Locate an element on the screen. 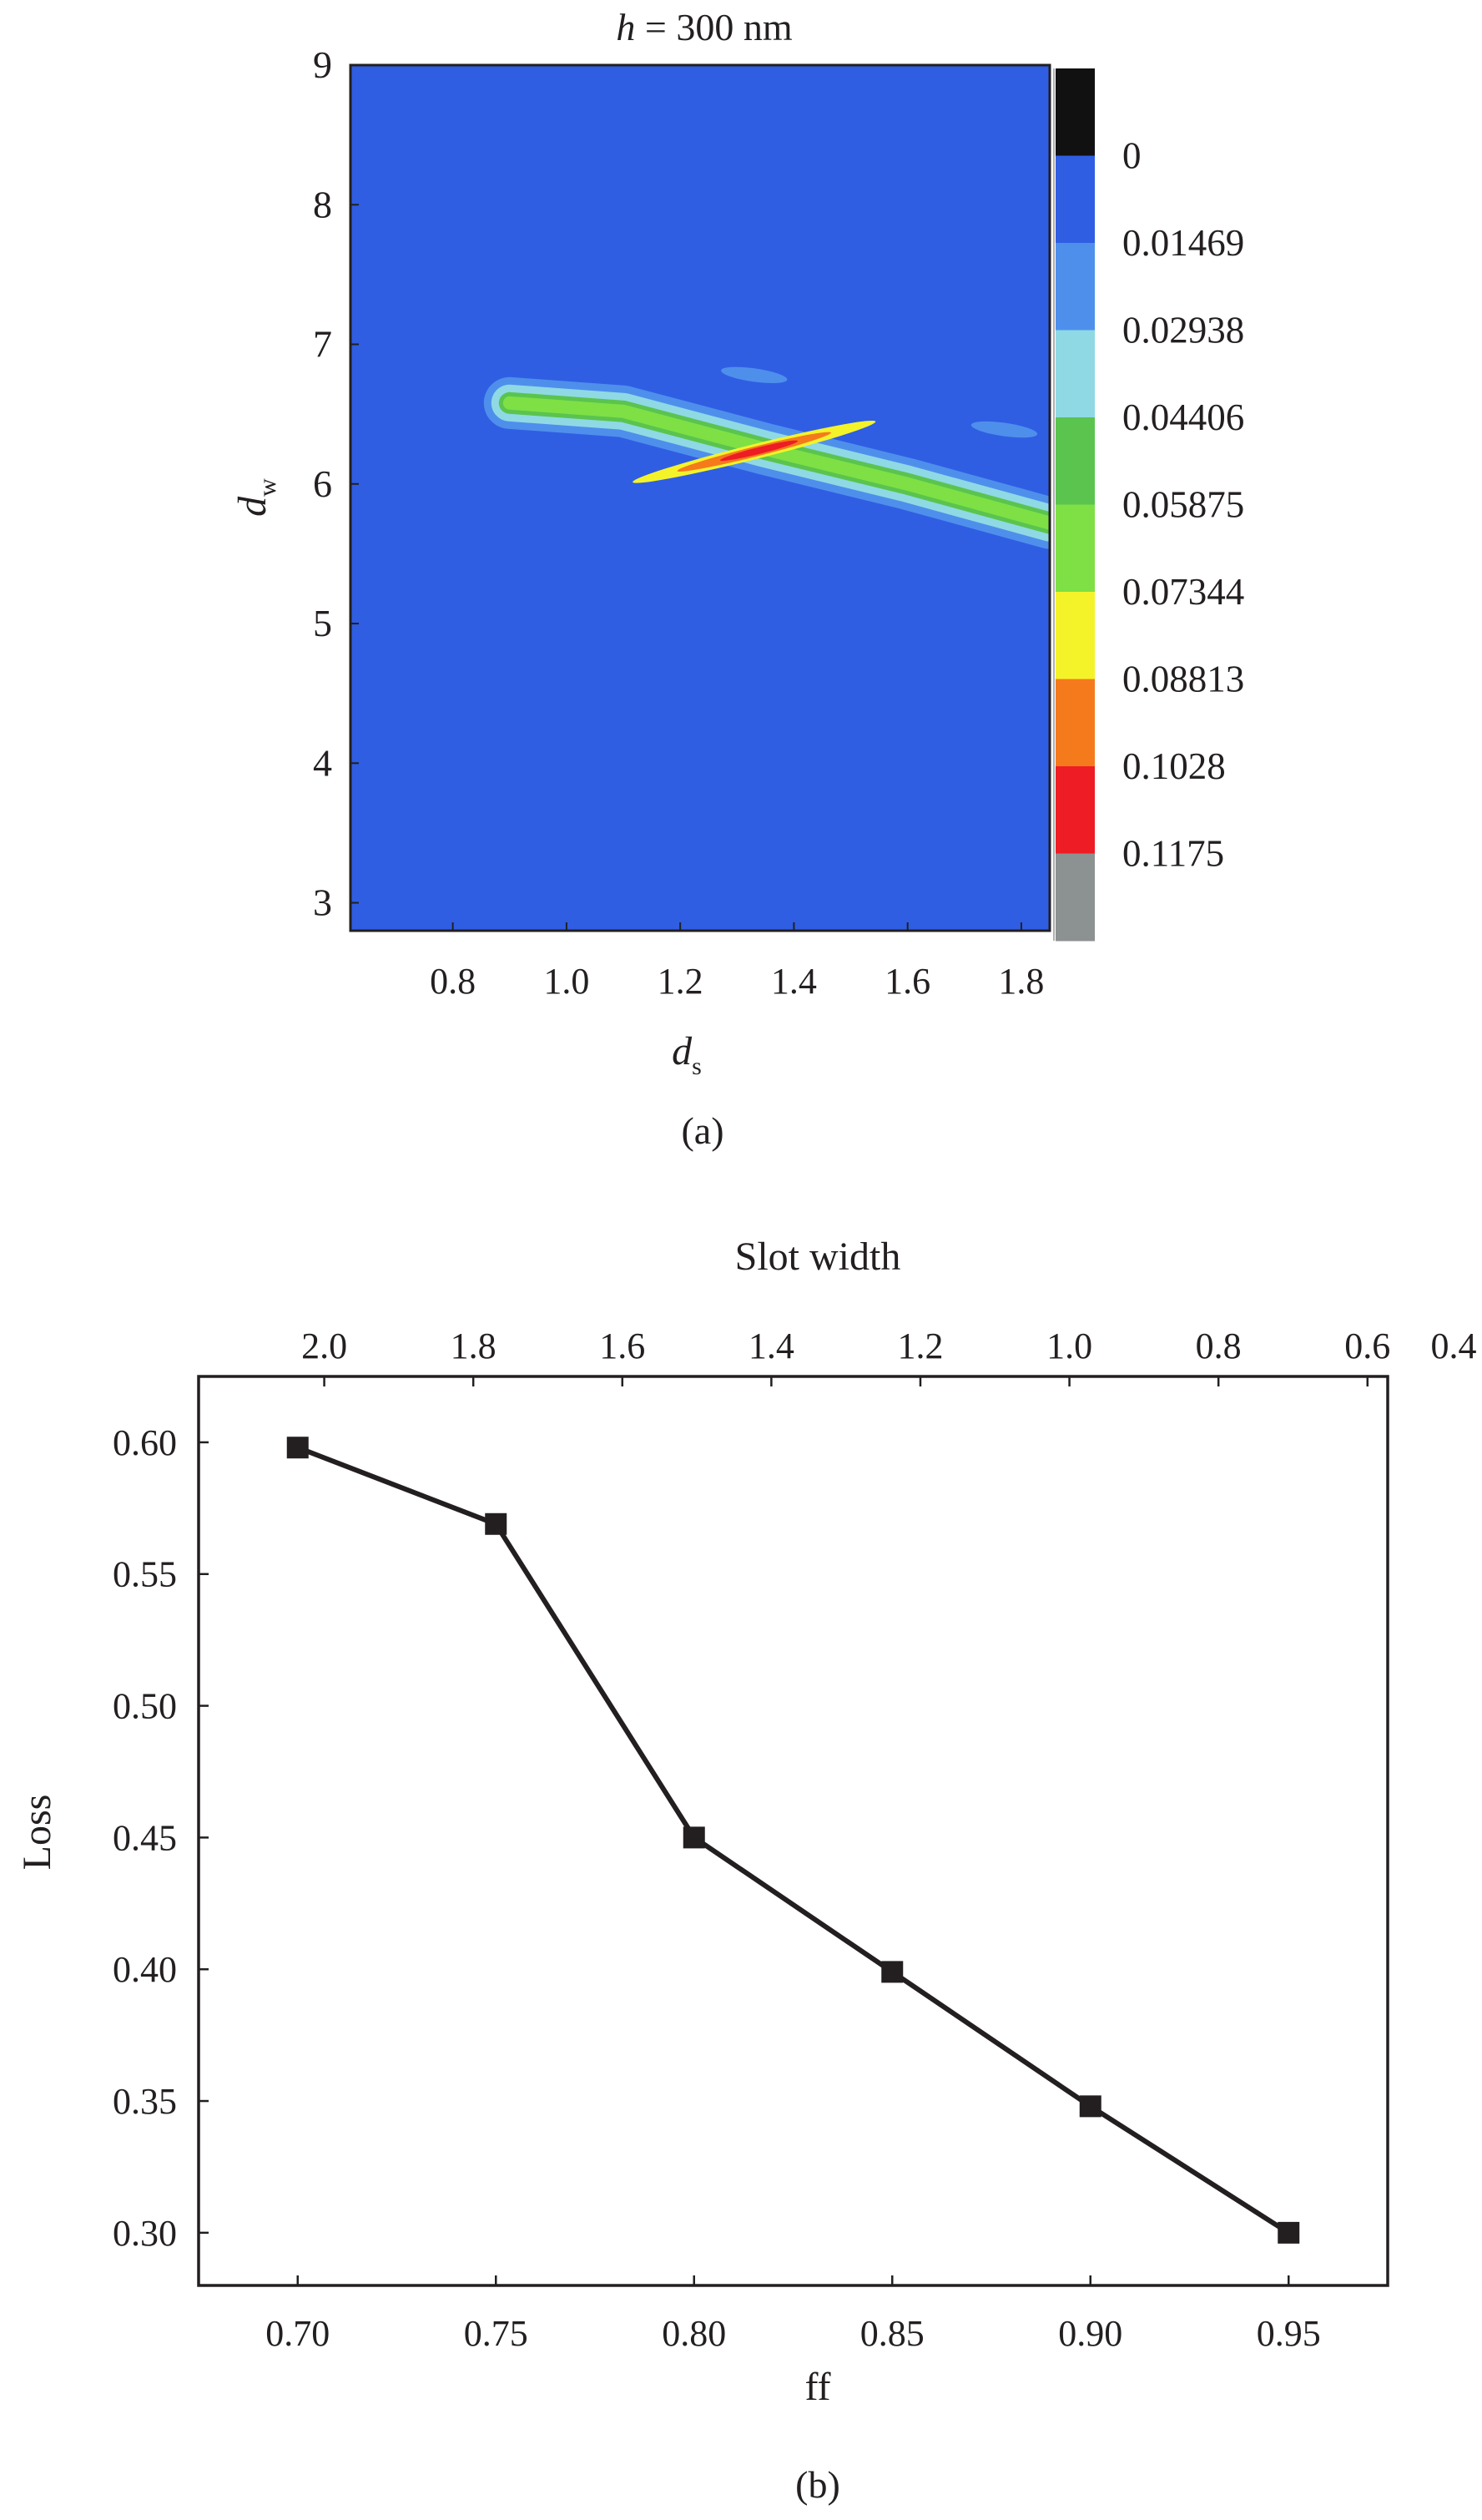 The width and height of the screenshot is (1482, 2520). line-chart-top-ticks: 2.0 1.8 1.6 1.4 1.2 1.0 0.8 0.6 0.4 is located at coordinates (889, 1356).